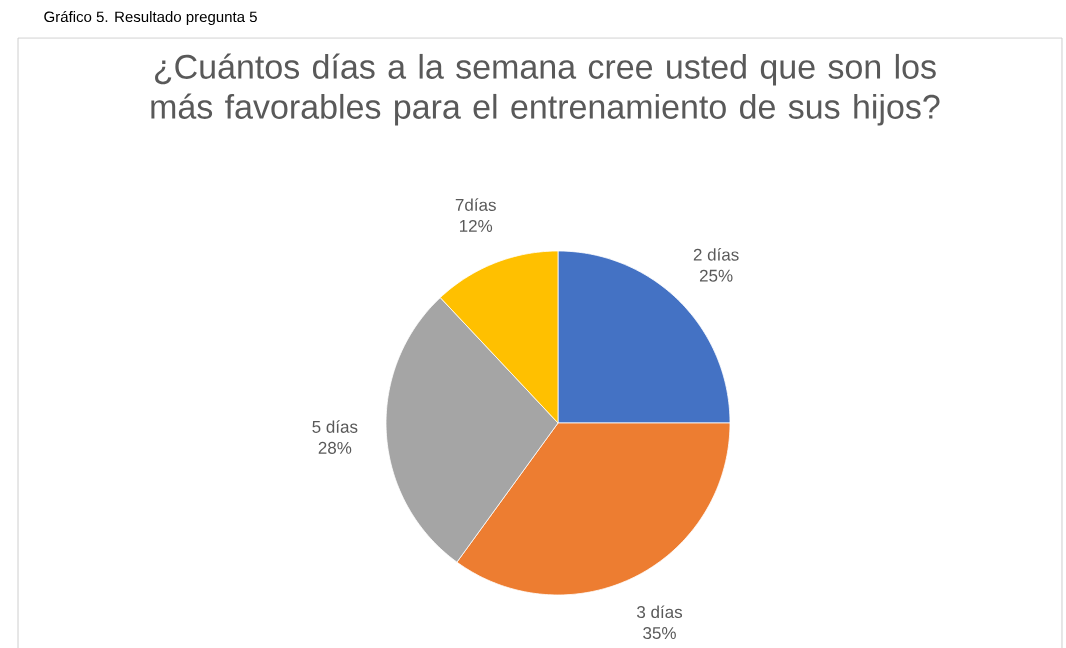 The height and width of the screenshot is (648, 1066). I want to click on data-label: 35%, so click(659, 633).